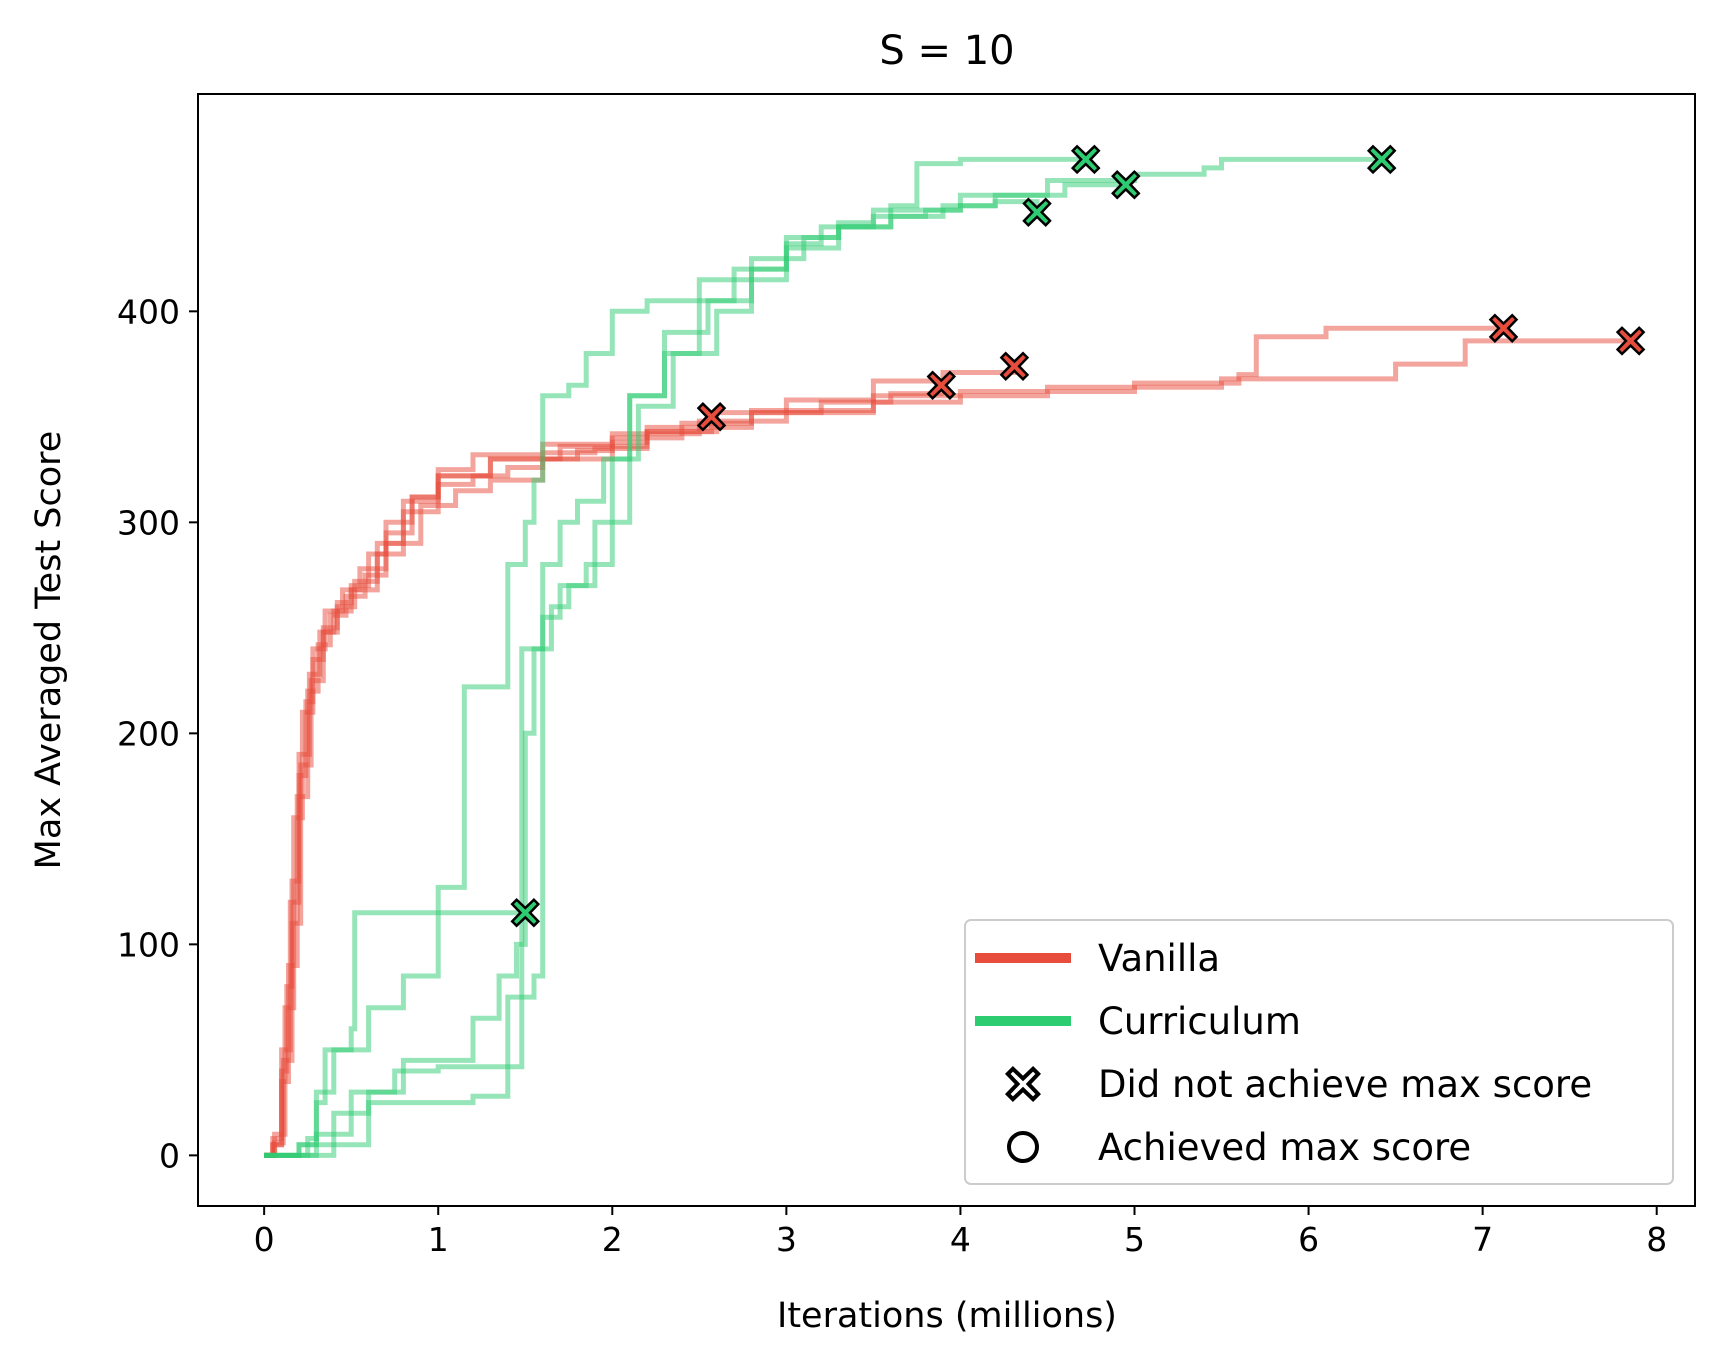 The height and width of the screenshot is (1361, 1715). What do you see at coordinates (169, 1155) in the screenshot?
I see `y-tick-label: 0` at bounding box center [169, 1155].